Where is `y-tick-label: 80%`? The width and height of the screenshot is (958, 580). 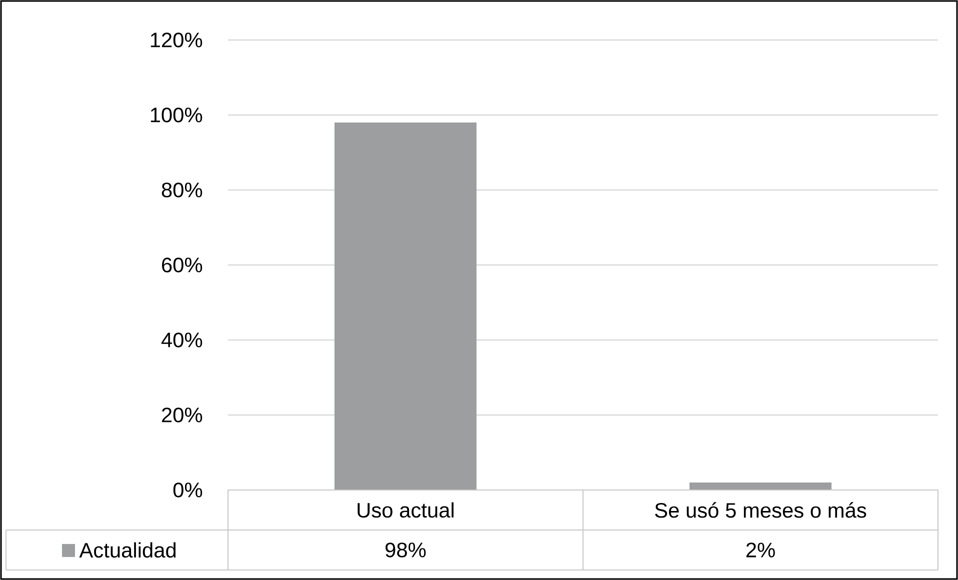 y-tick-label: 80% is located at coordinates (182, 190).